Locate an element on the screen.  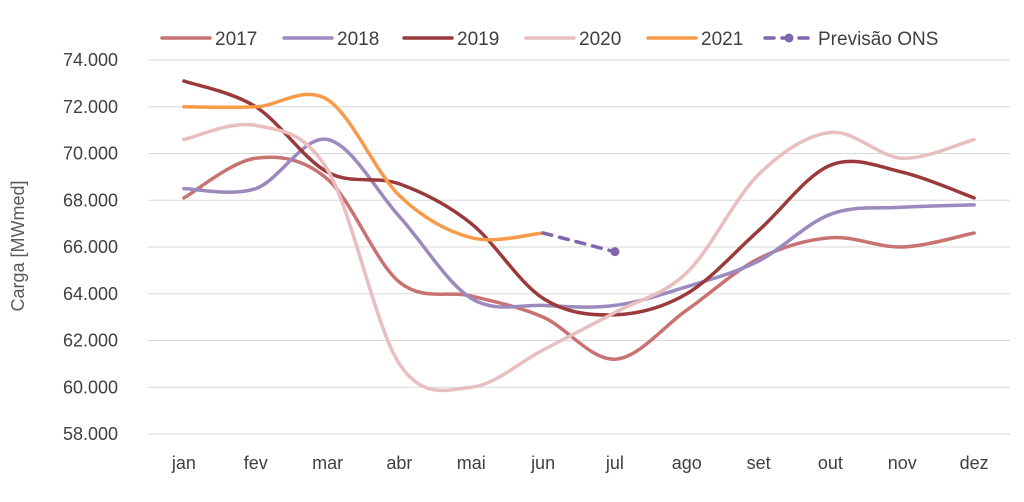
x-tick-label: mai is located at coordinates (471, 463).